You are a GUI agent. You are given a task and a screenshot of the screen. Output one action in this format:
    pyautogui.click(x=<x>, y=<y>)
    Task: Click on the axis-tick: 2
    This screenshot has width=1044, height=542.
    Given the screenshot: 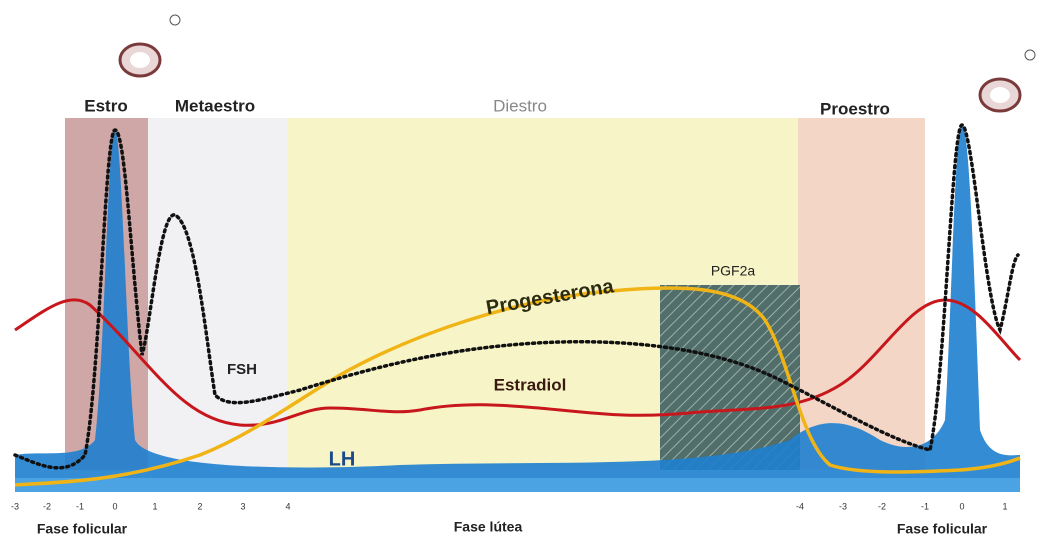 What is the action you would take?
    pyautogui.click(x=199, y=506)
    